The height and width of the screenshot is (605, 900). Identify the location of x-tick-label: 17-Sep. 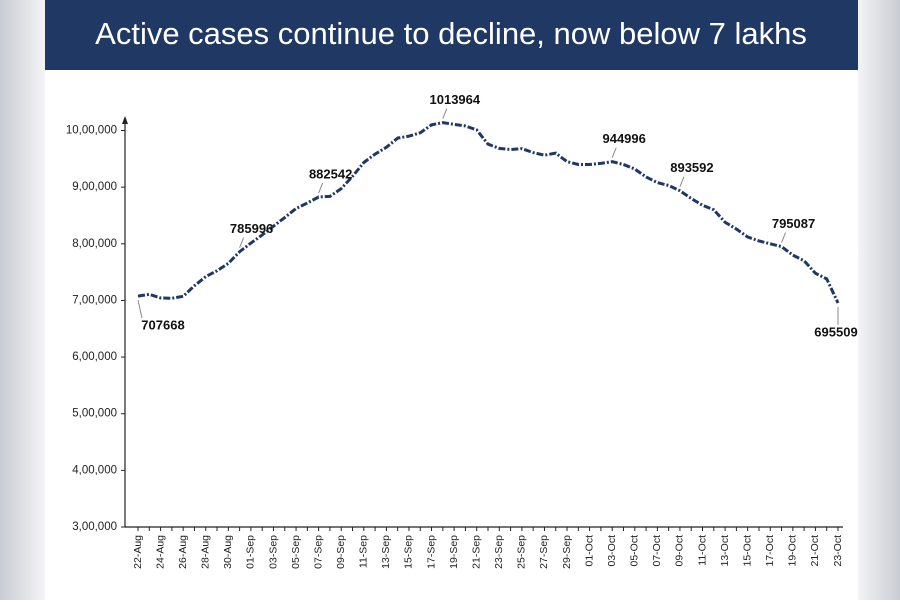
(431, 552).